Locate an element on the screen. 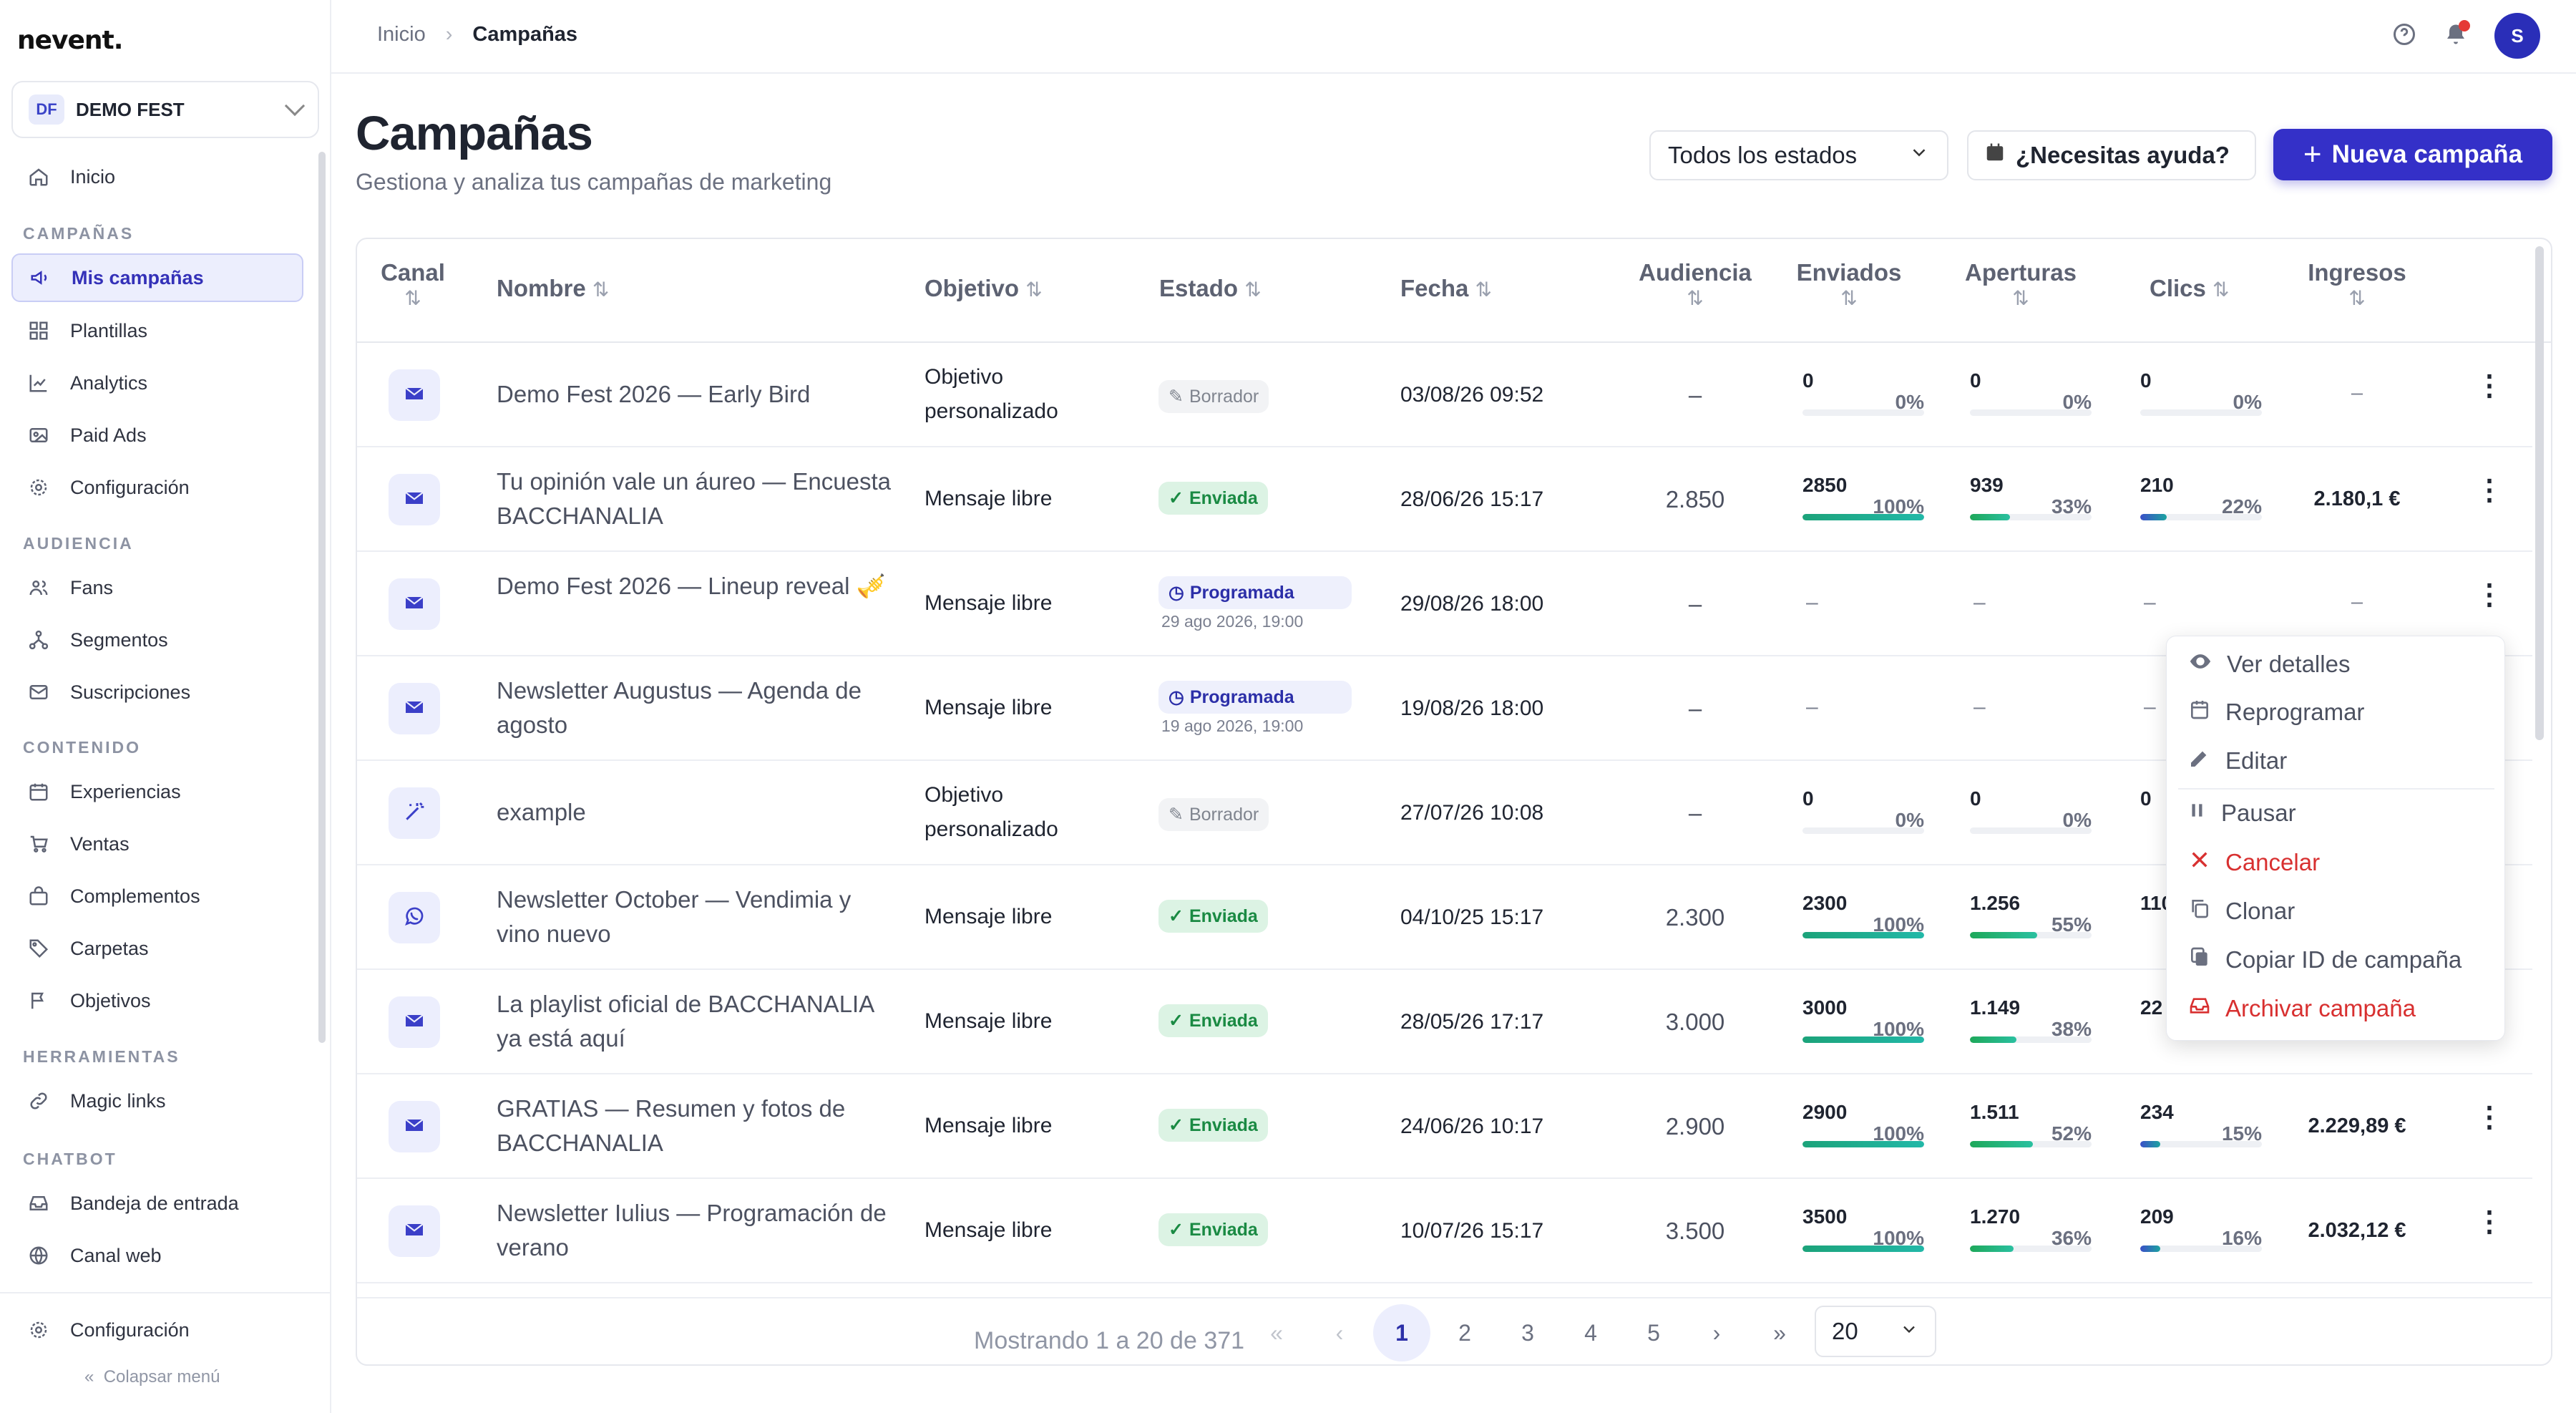 Image resolution: width=2576 pixels, height=1413 pixels. sidebar-item-magic-links: Magic links is located at coordinates (157, 1101).